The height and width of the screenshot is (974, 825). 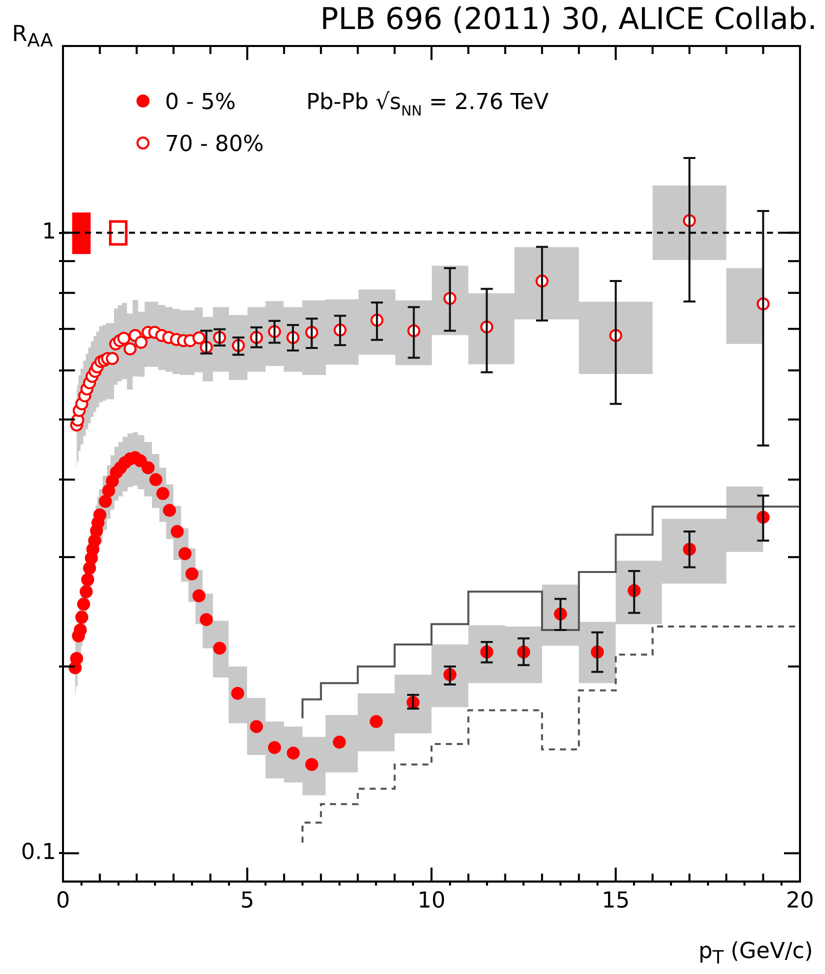 What do you see at coordinates (755, 953) in the screenshot?
I see `x-axis-title: p$_{T}$ (GeV/c)` at bounding box center [755, 953].